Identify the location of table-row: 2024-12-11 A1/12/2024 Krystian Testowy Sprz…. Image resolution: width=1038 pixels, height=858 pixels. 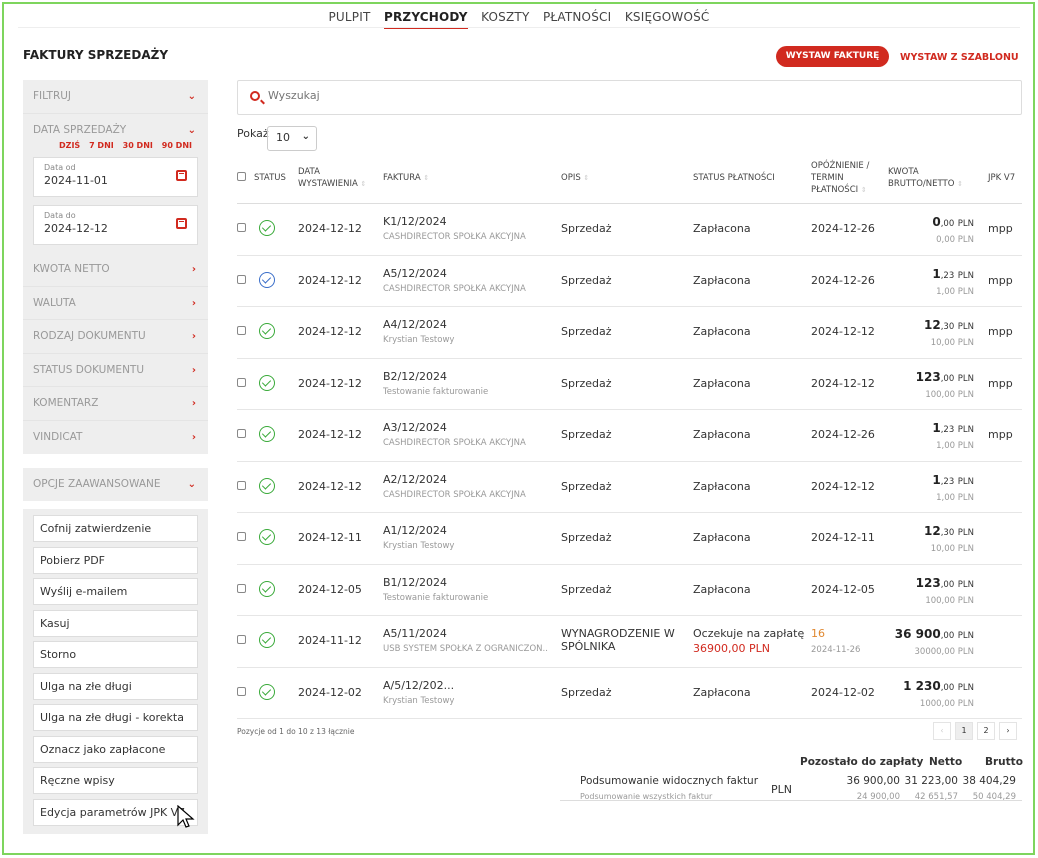
(629, 539).